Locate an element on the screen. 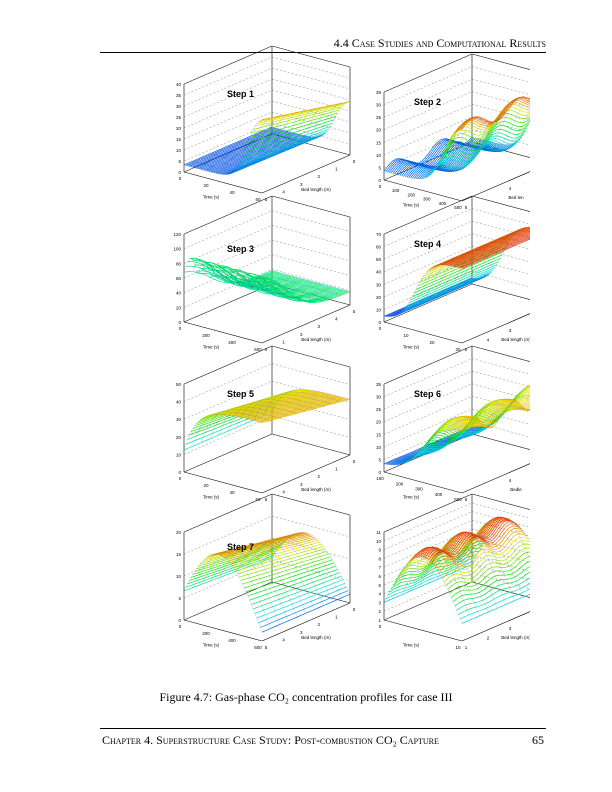  time-tick-label: 600 is located at coordinates (258, 647).